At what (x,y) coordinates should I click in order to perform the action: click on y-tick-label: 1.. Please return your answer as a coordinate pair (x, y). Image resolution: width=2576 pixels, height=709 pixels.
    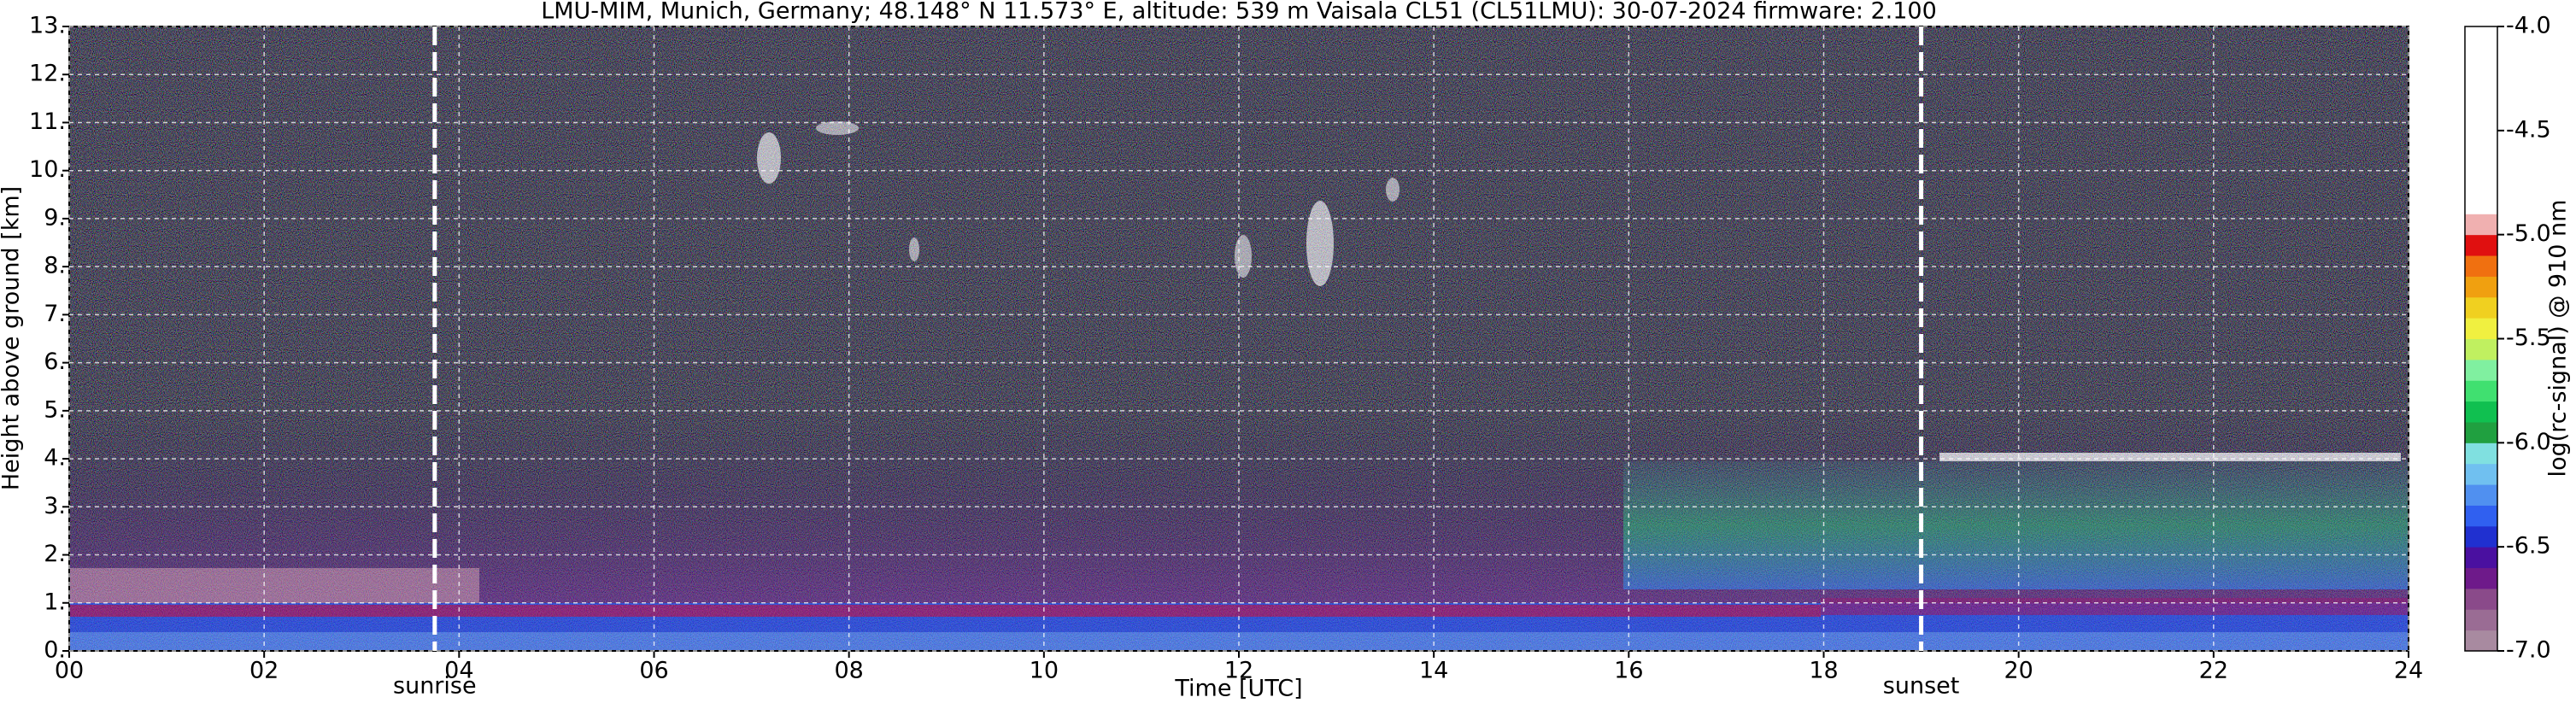
    Looking at the image, I should click on (55, 602).